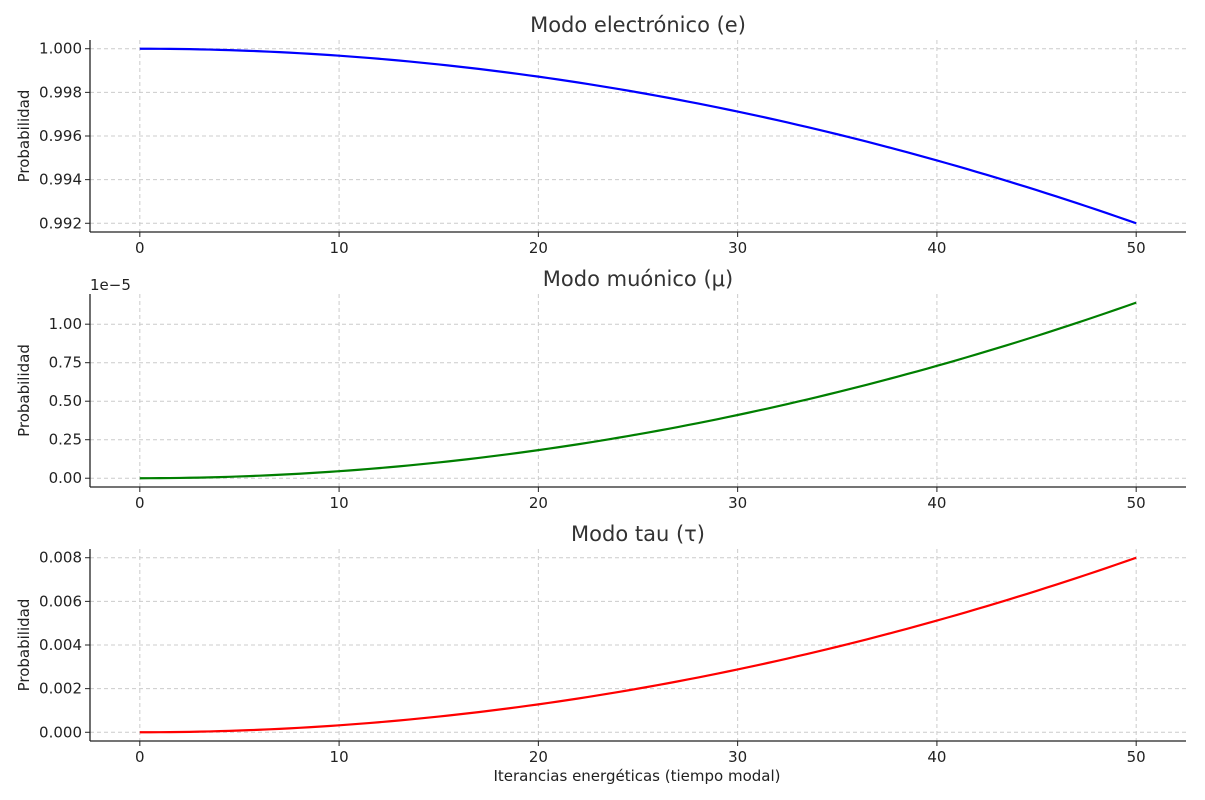 The width and height of the screenshot is (1205, 800). I want to click on y-tick-label: 0.996, so click(60, 136).